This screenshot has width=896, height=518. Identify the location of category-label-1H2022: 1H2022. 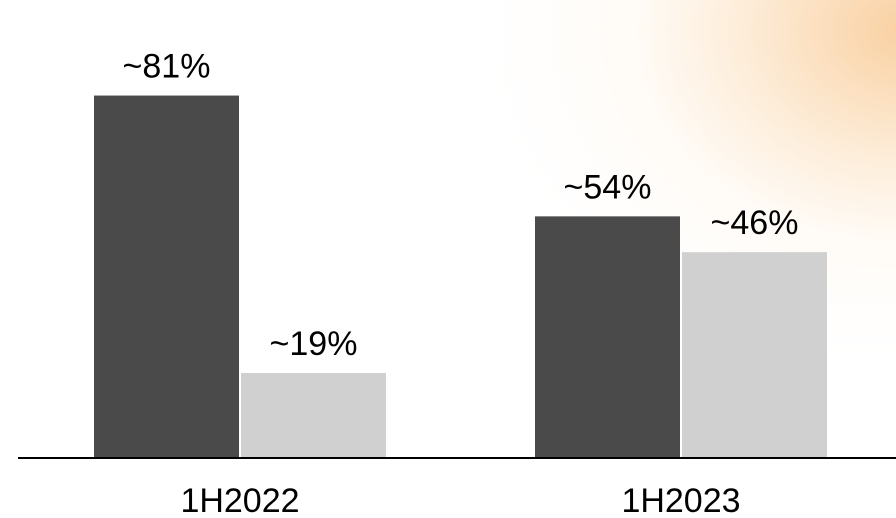
(239, 500).